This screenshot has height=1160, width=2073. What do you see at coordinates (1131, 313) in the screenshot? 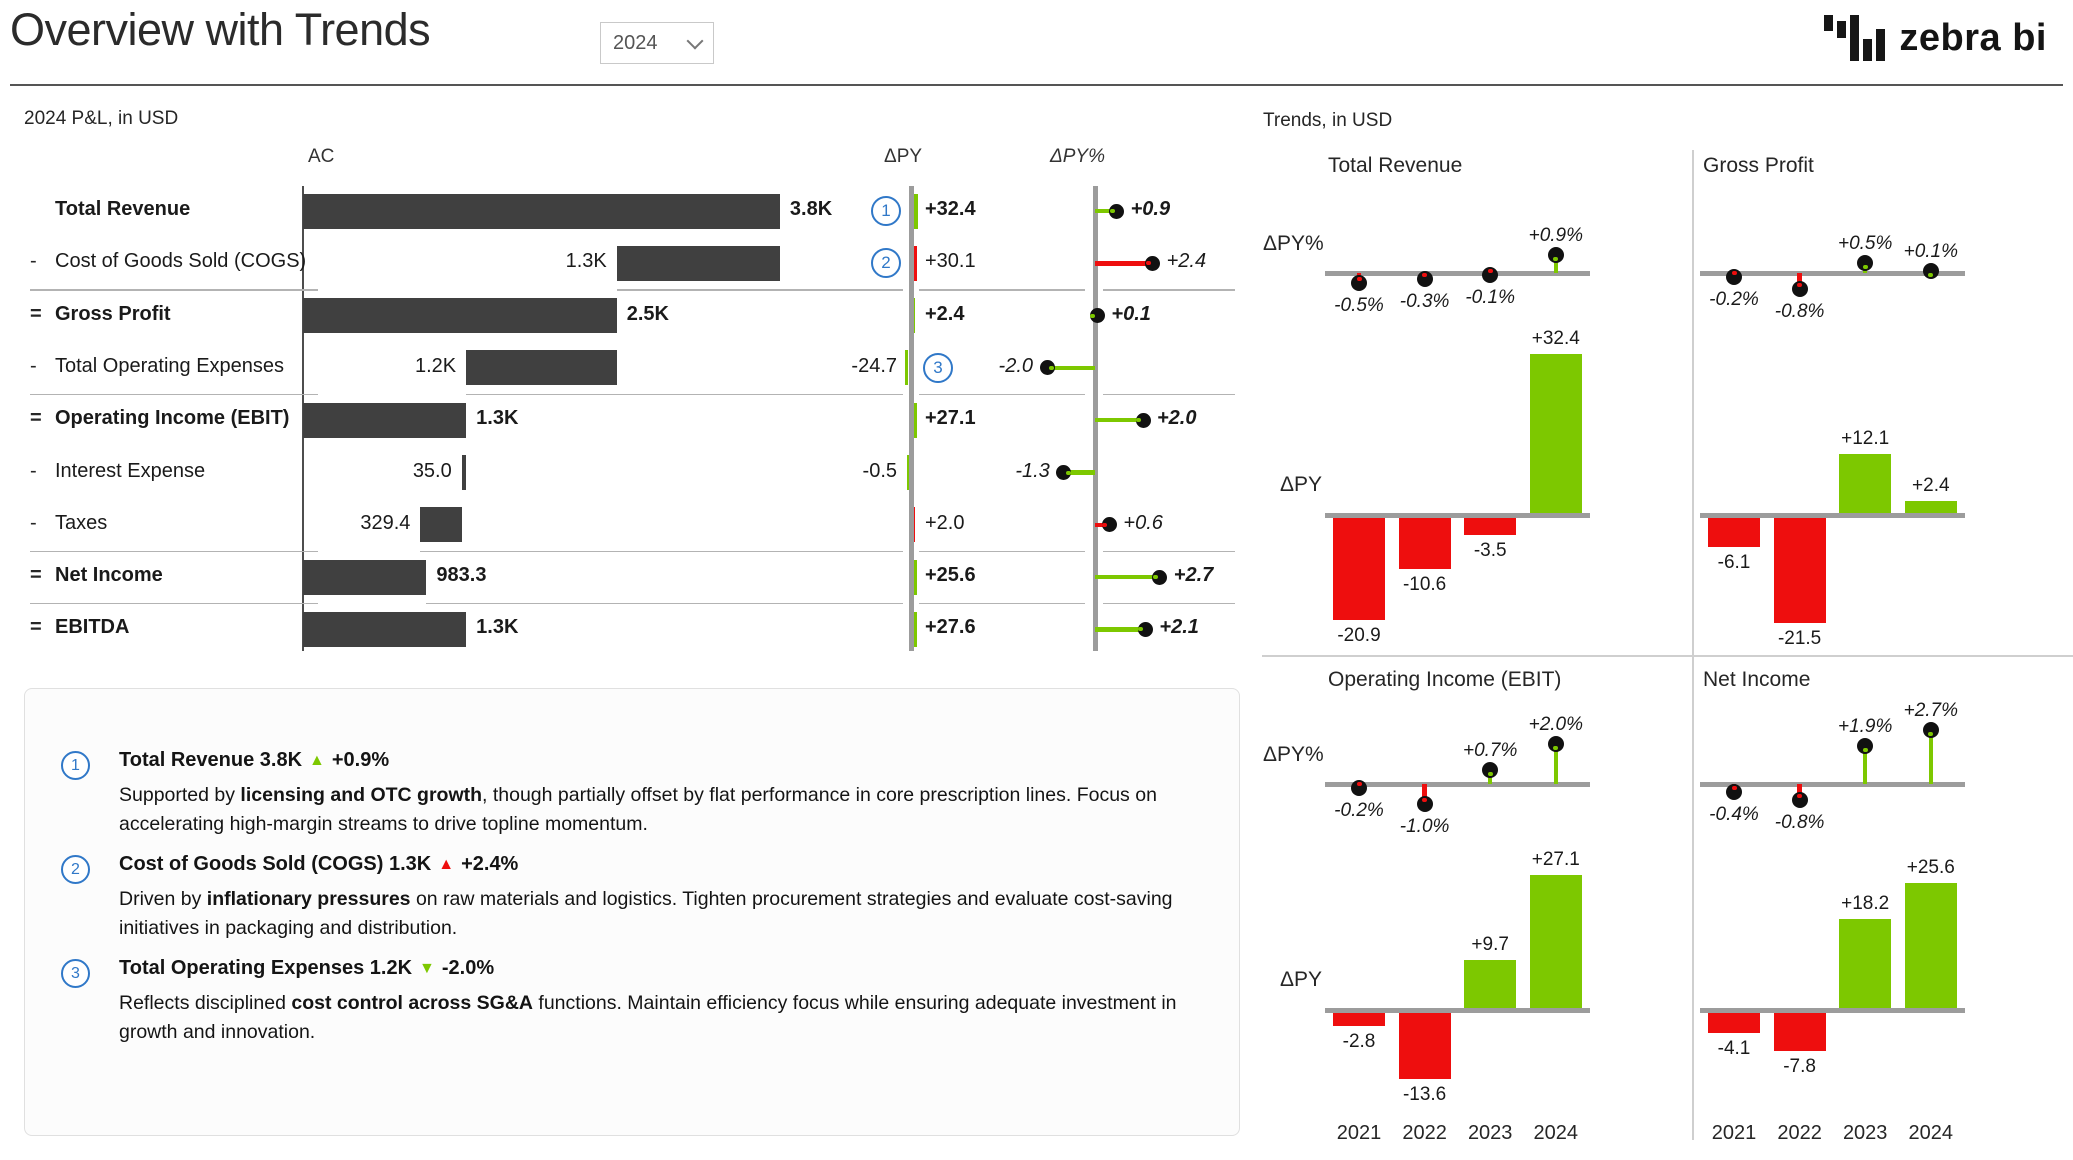
I see `dpy-pct-value-label: +0.1` at bounding box center [1131, 313].